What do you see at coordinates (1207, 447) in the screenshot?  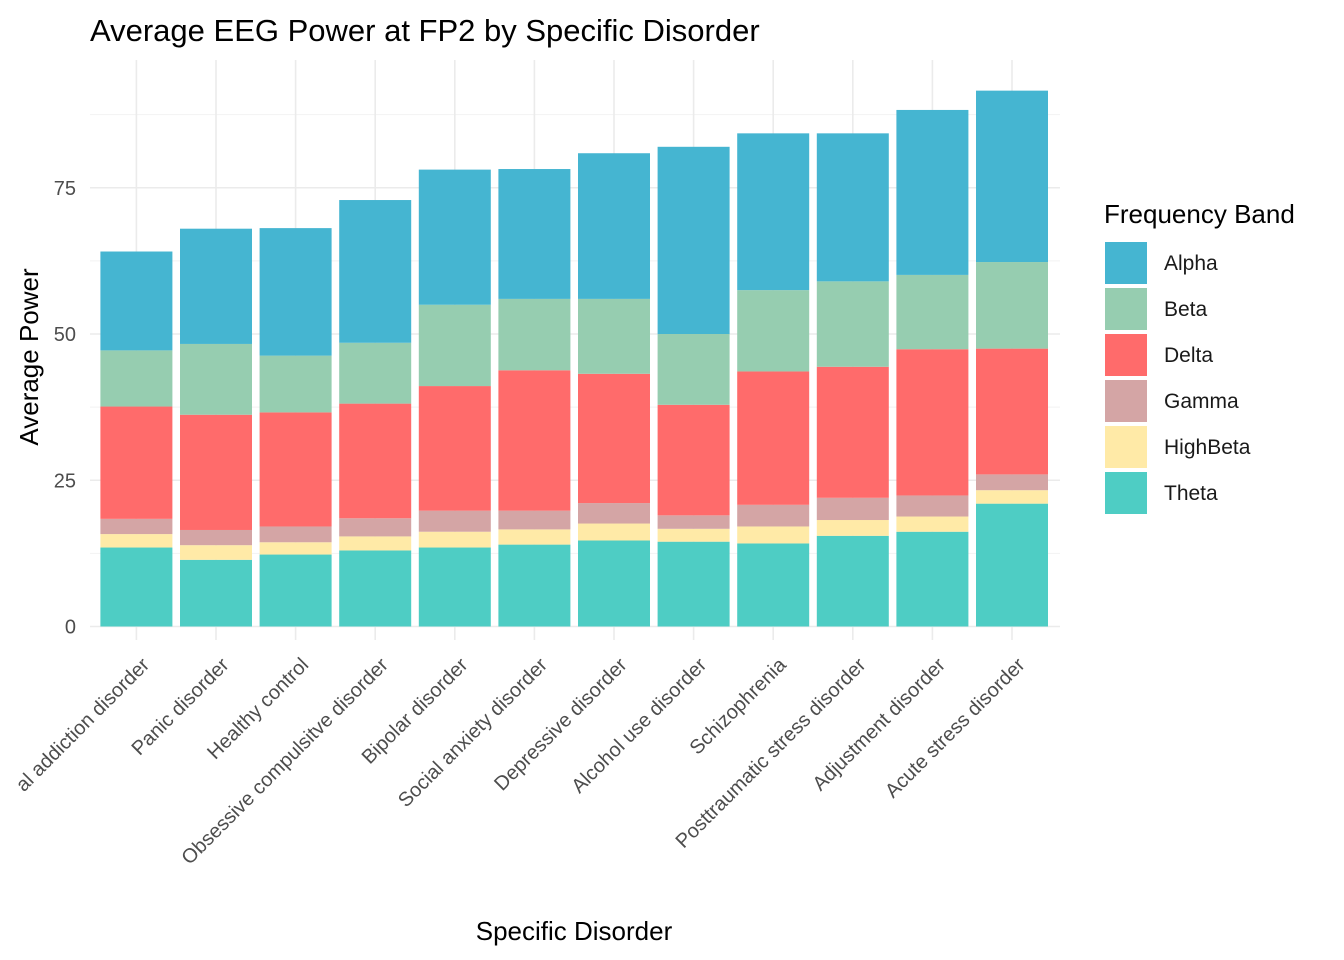 I see `legend-label: HighBeta` at bounding box center [1207, 447].